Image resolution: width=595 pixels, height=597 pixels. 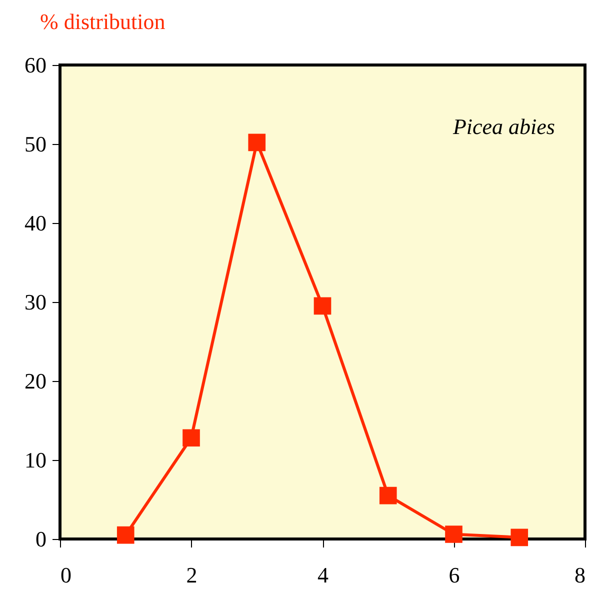 What do you see at coordinates (35, 65) in the screenshot?
I see `y-tick-label: 60` at bounding box center [35, 65].